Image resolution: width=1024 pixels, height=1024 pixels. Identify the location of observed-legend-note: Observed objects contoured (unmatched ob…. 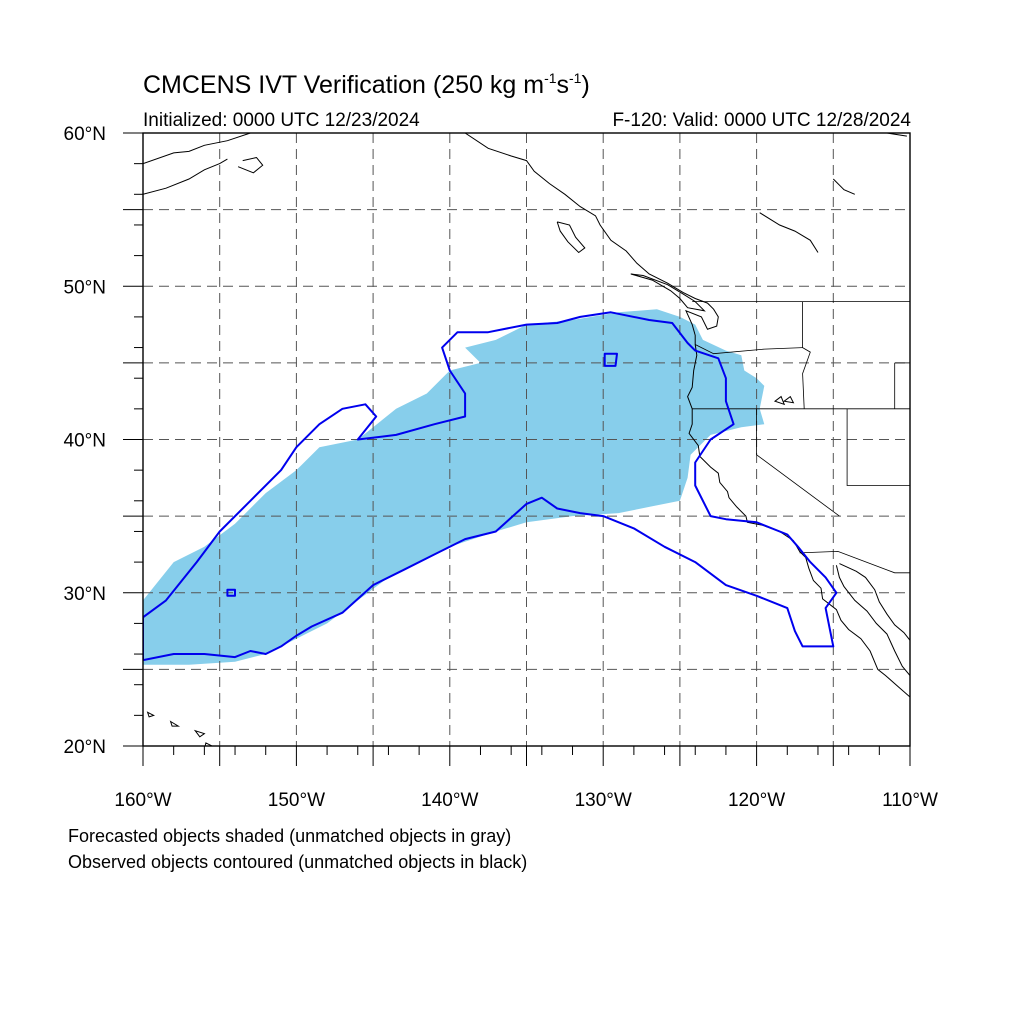
(298, 862).